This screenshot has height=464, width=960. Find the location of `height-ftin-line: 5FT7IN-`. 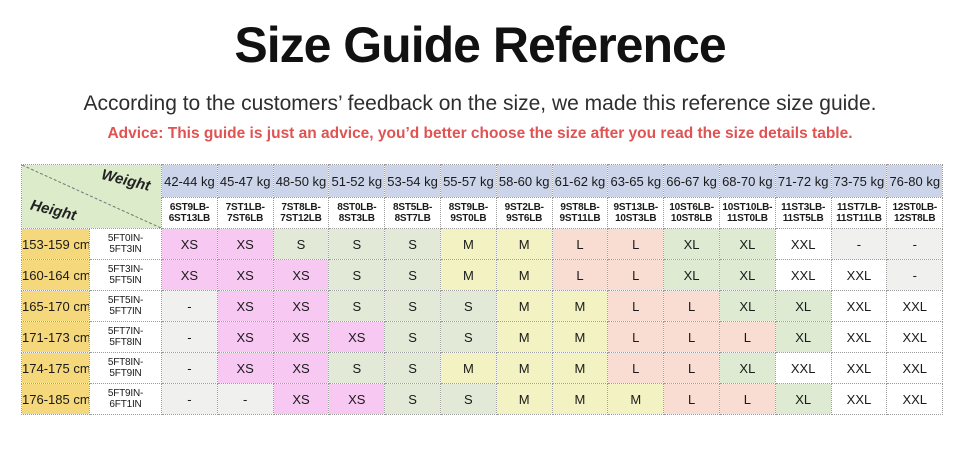

height-ftin-line: 5FT7IN- is located at coordinates (125, 331).